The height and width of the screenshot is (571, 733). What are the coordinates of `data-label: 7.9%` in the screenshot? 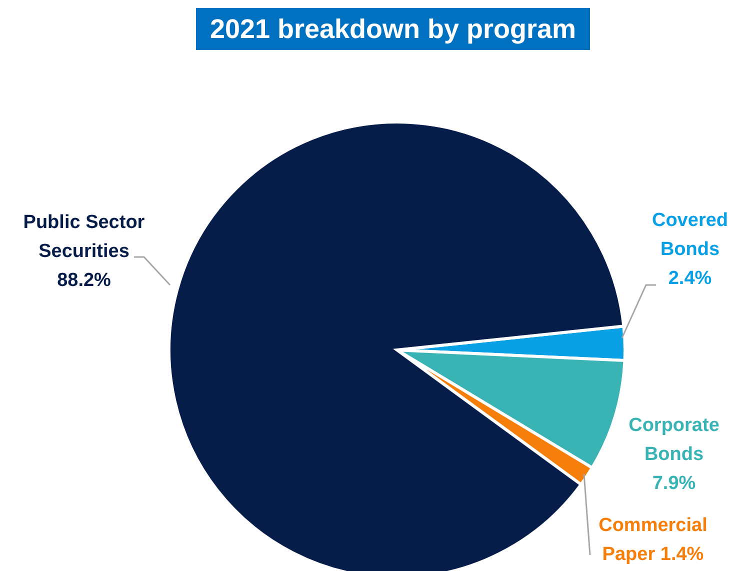 It's located at (674, 483).